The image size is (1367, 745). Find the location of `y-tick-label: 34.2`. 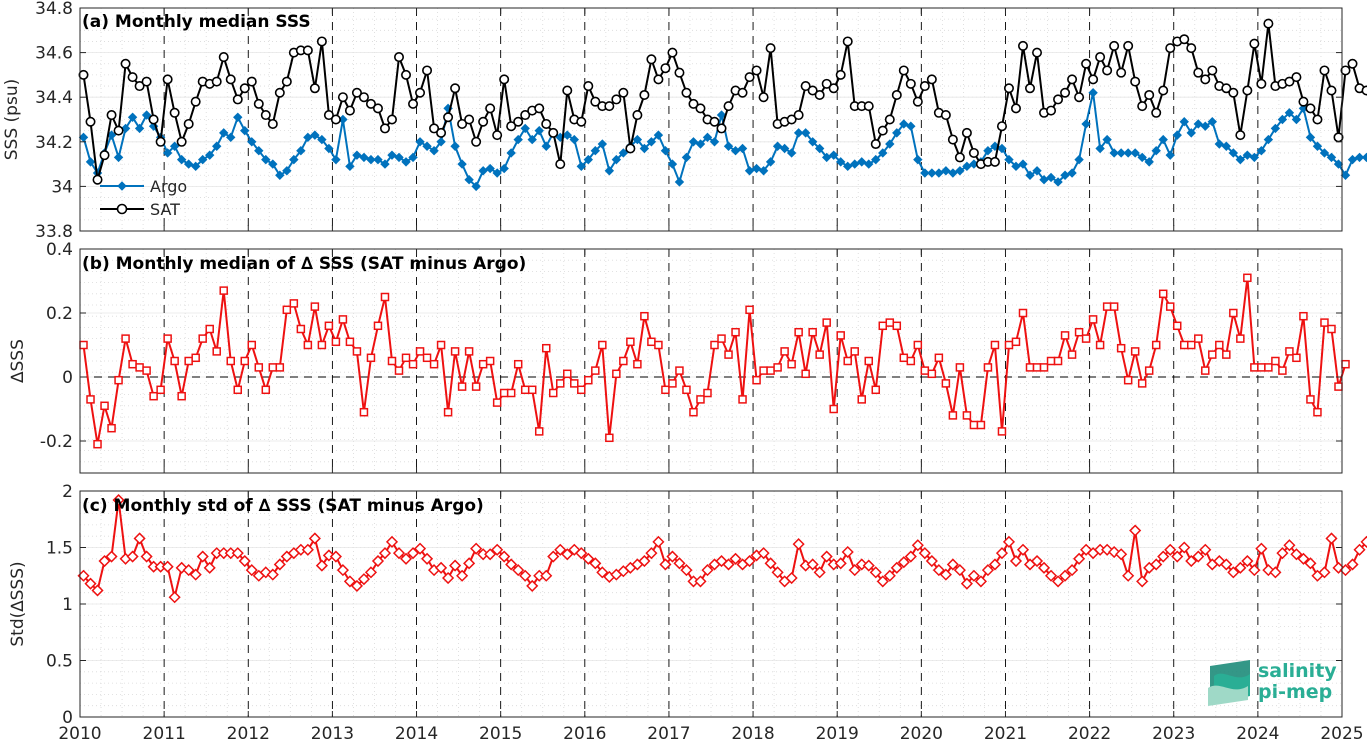

y-tick-label: 34.2 is located at coordinates (54, 143).